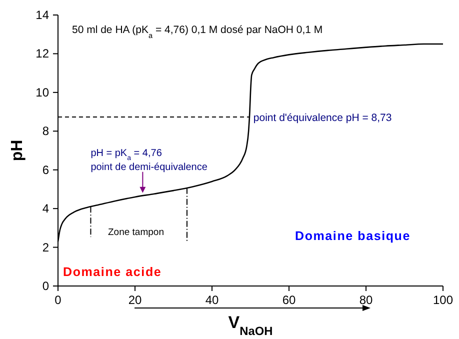 This screenshot has height=339, width=459. What do you see at coordinates (136, 232) in the screenshot?
I see `annotation: Zone tampon` at bounding box center [136, 232].